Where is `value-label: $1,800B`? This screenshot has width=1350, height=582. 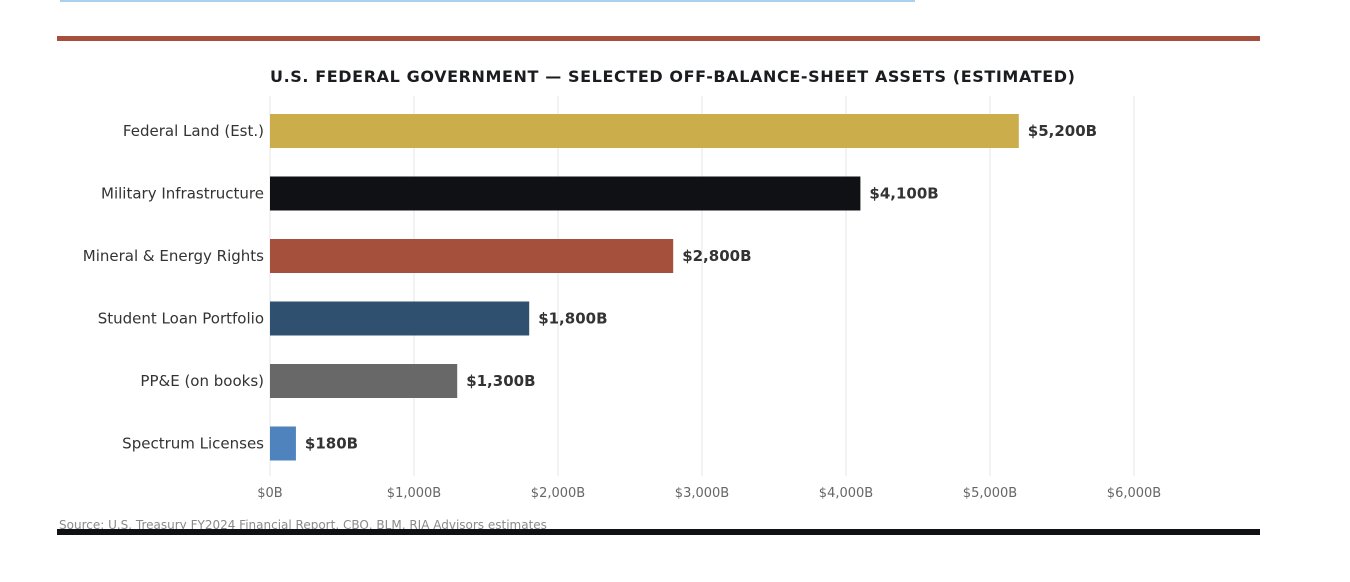 value-label: $1,800B is located at coordinates (572, 319).